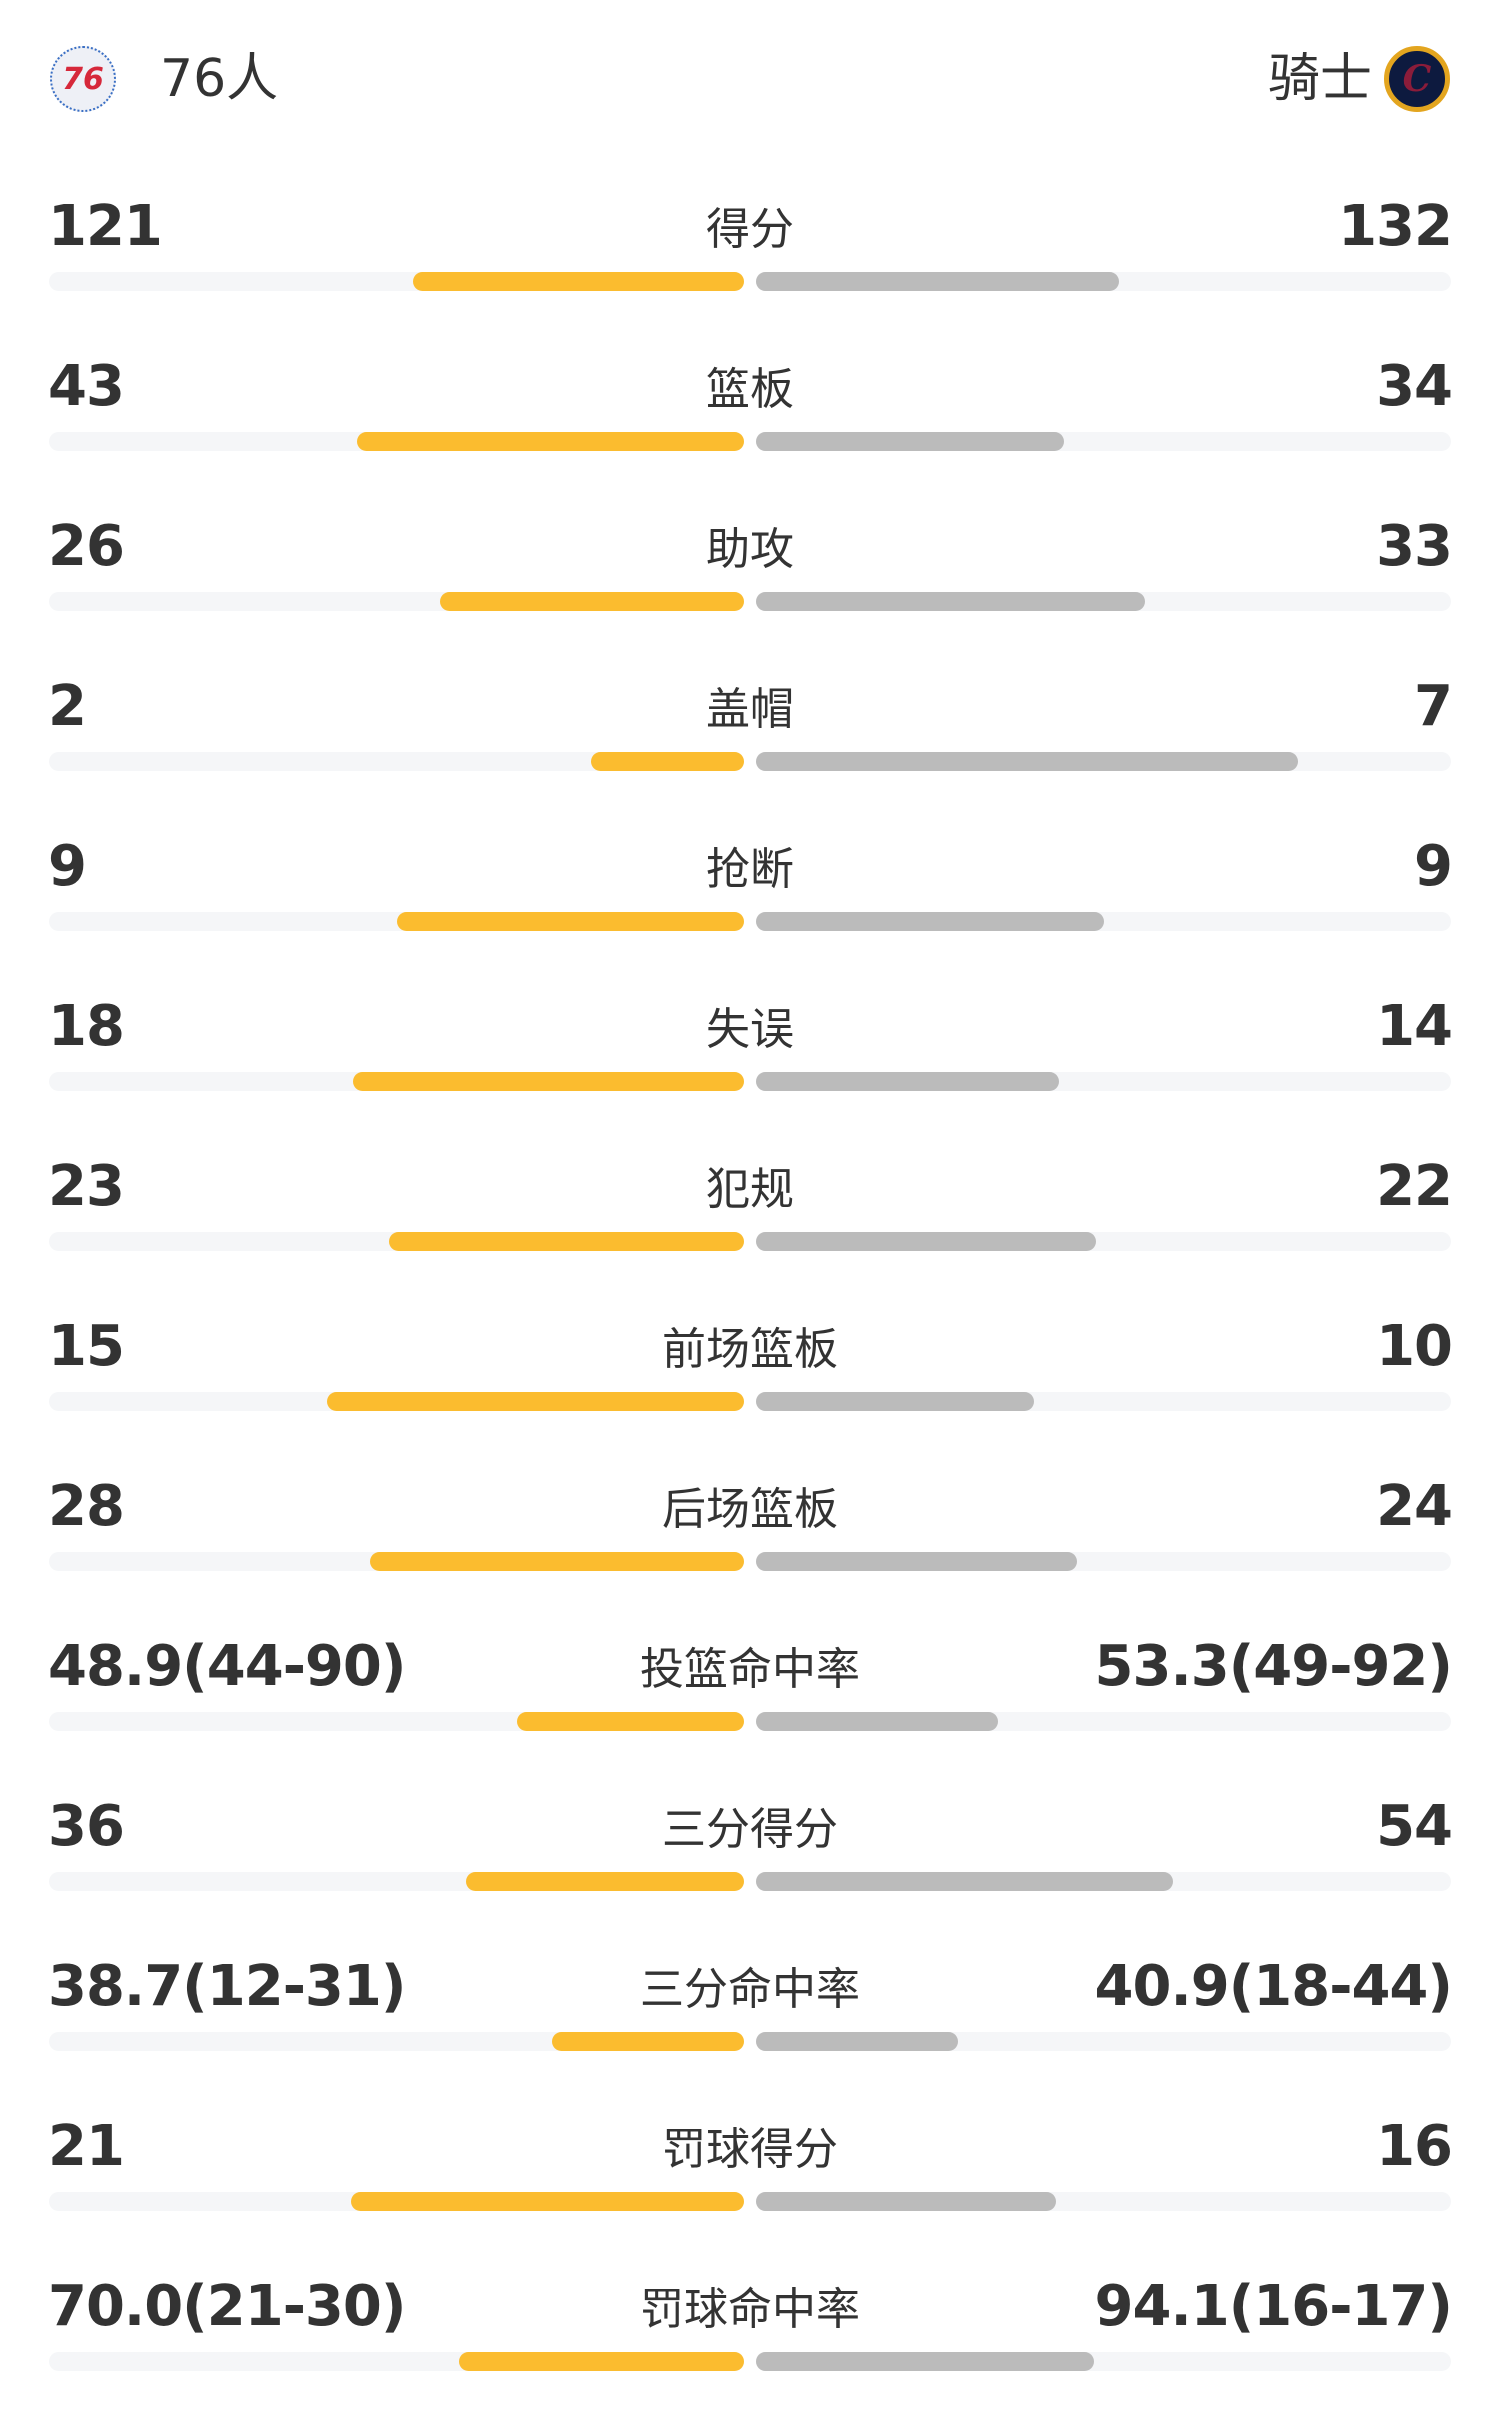 The image size is (1500, 2432). I want to click on left-value: 48.9(44-90), so click(227, 1666).